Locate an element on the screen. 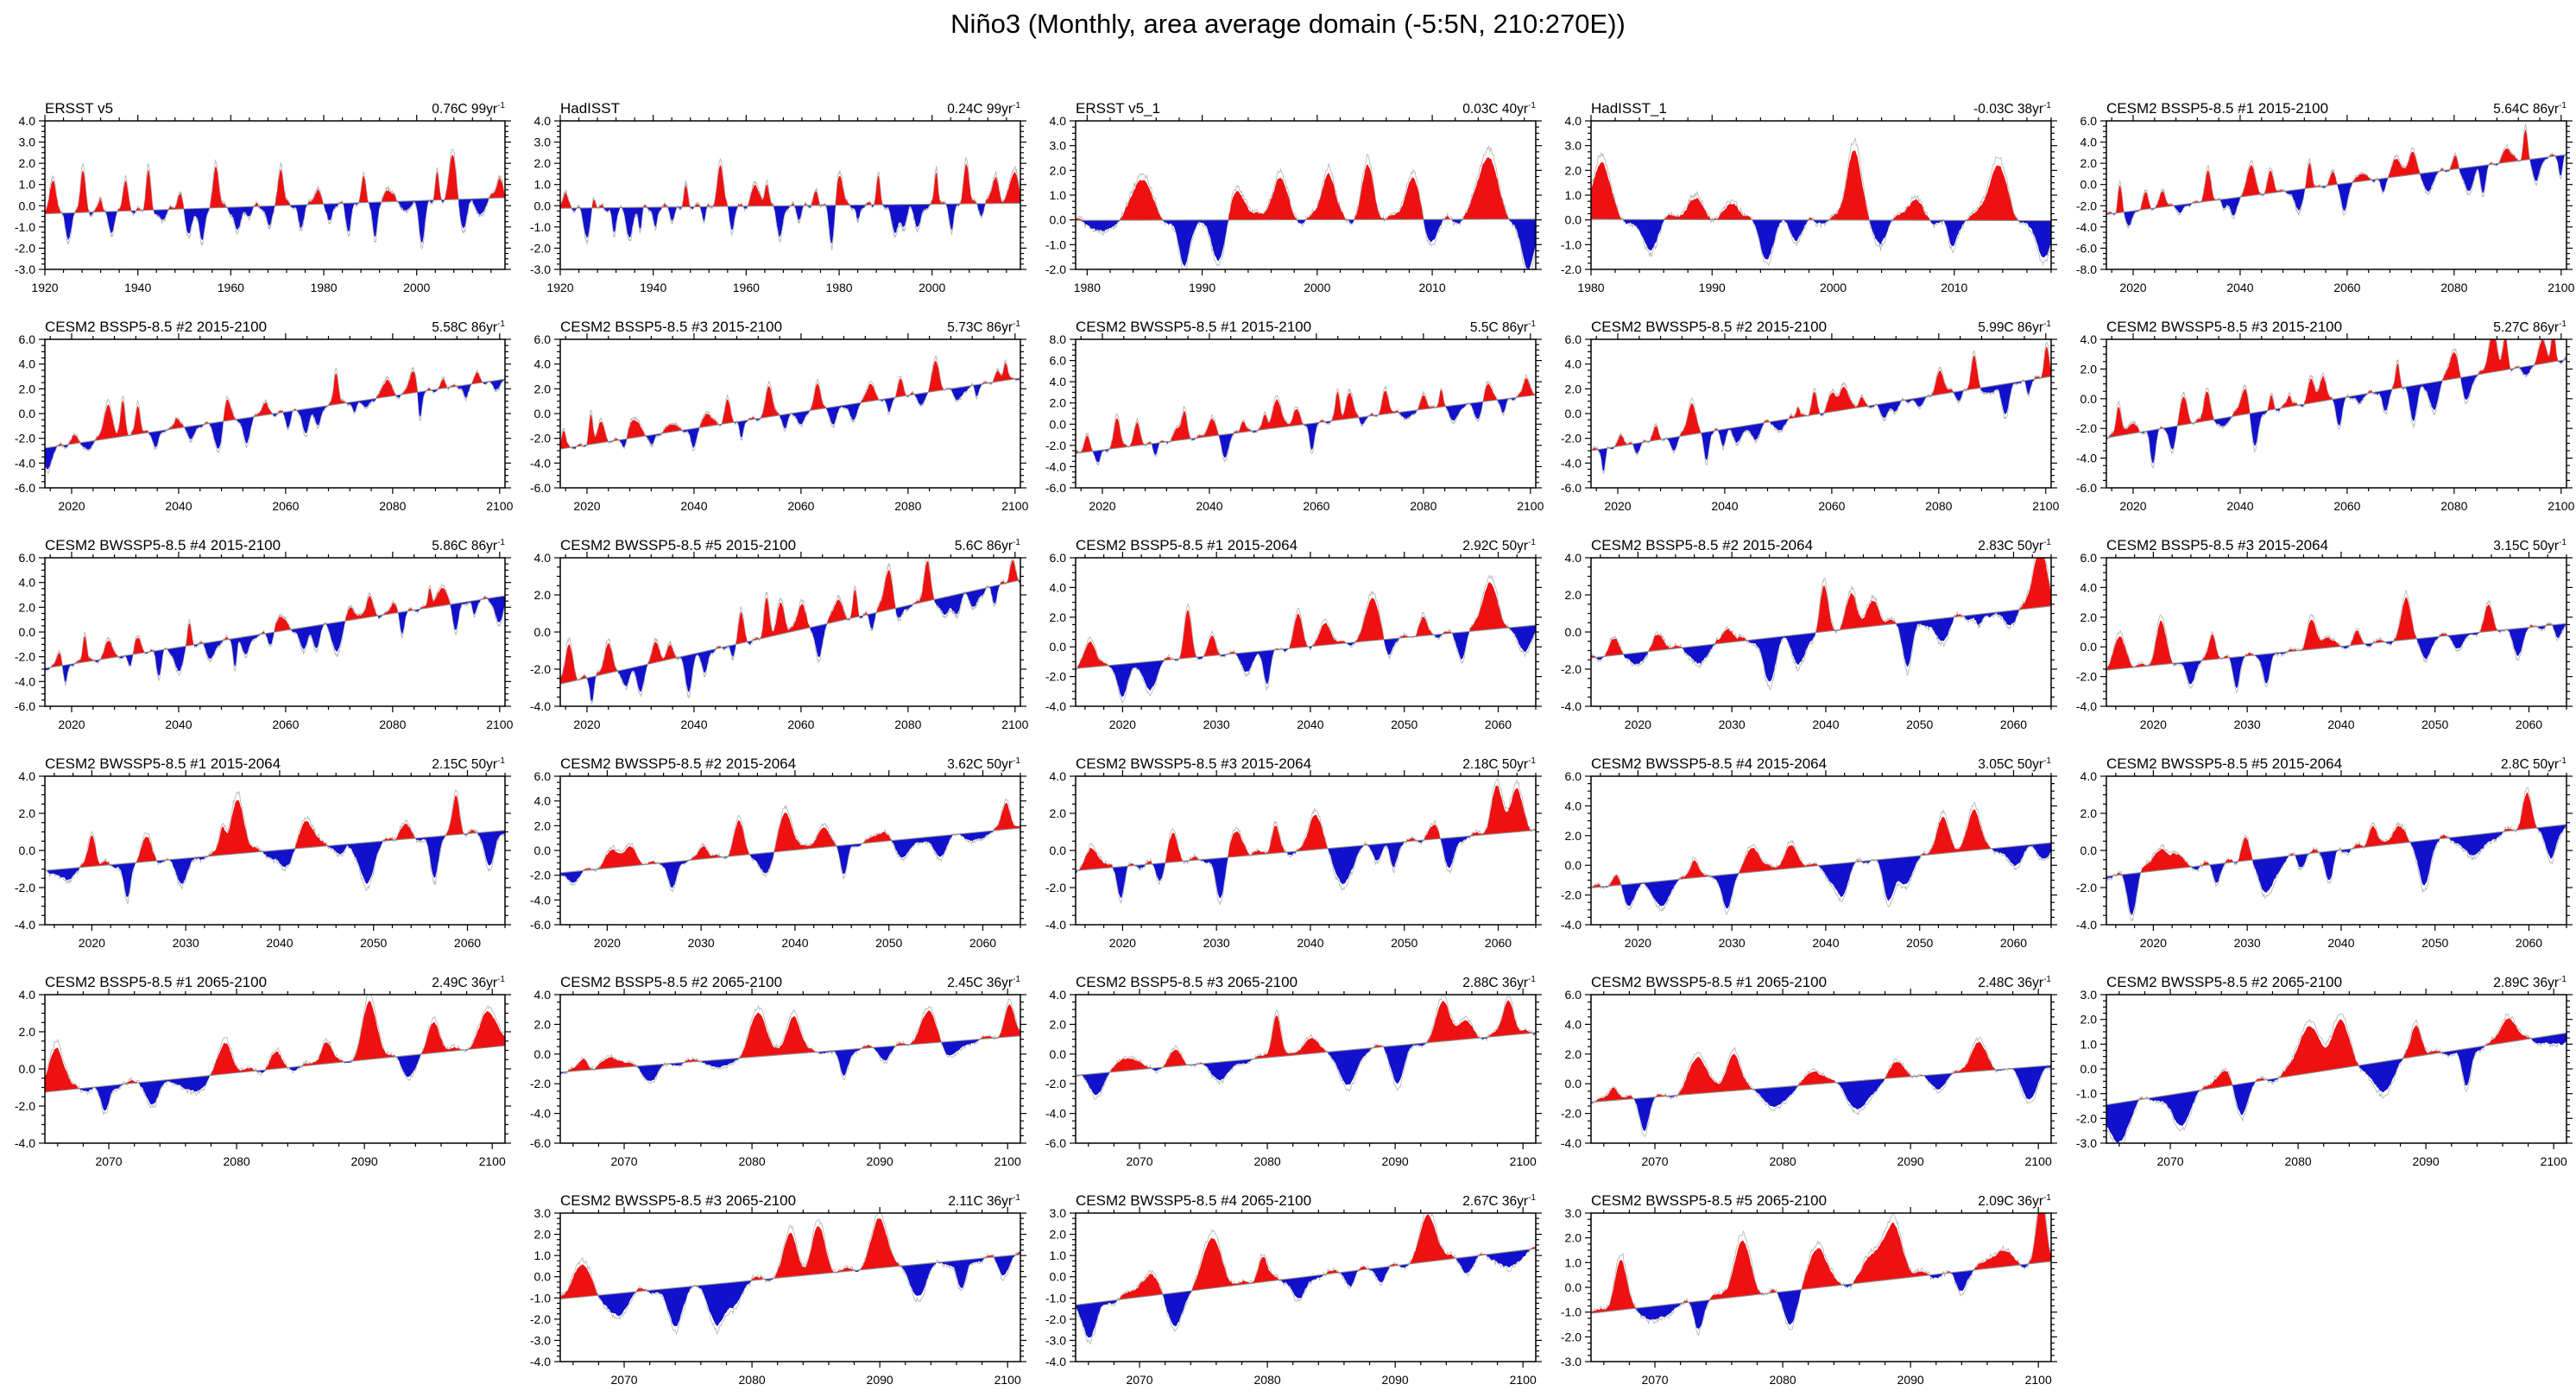  x-tick-label: 1990 is located at coordinates (1712, 288).